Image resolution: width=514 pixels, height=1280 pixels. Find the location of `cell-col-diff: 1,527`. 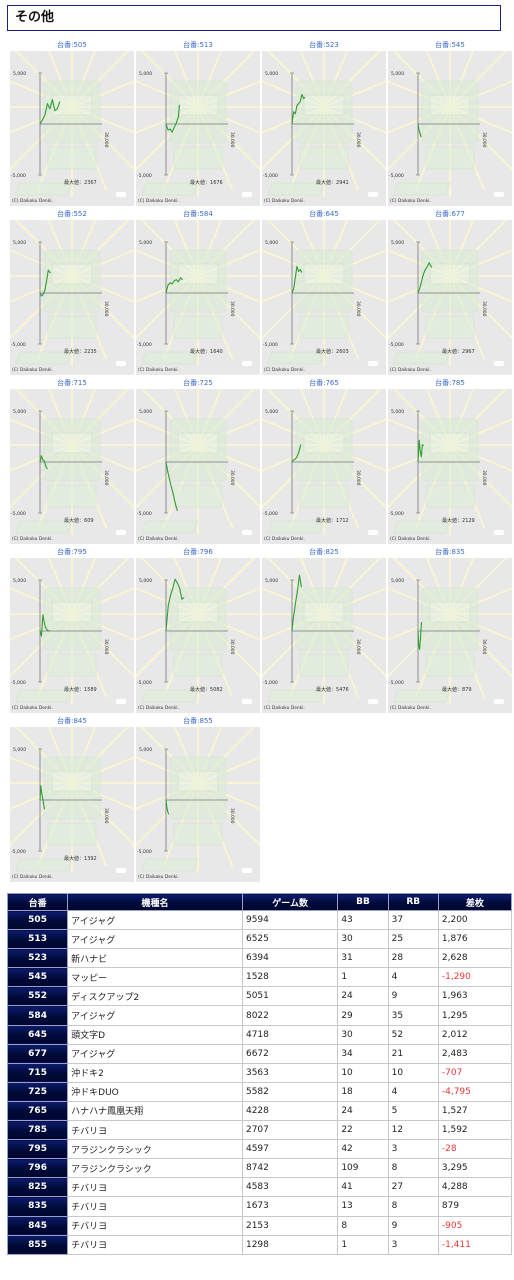

cell-col-diff: 1,527 is located at coordinates (475, 1111).